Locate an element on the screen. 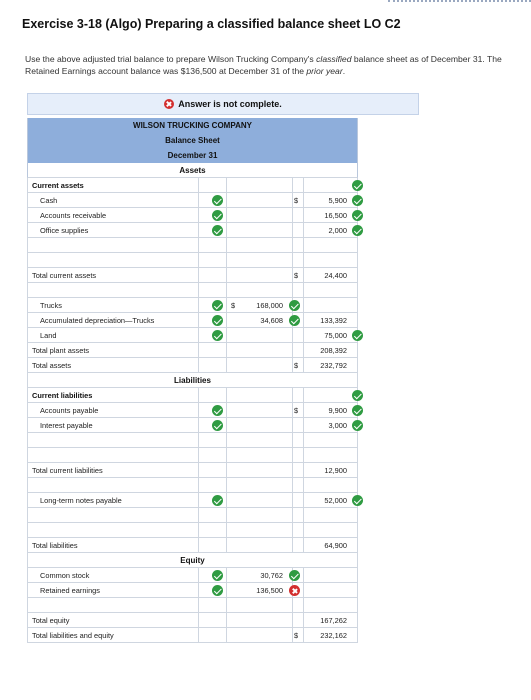  account-select-ar: Accounts receivable is located at coordinates (73, 215).